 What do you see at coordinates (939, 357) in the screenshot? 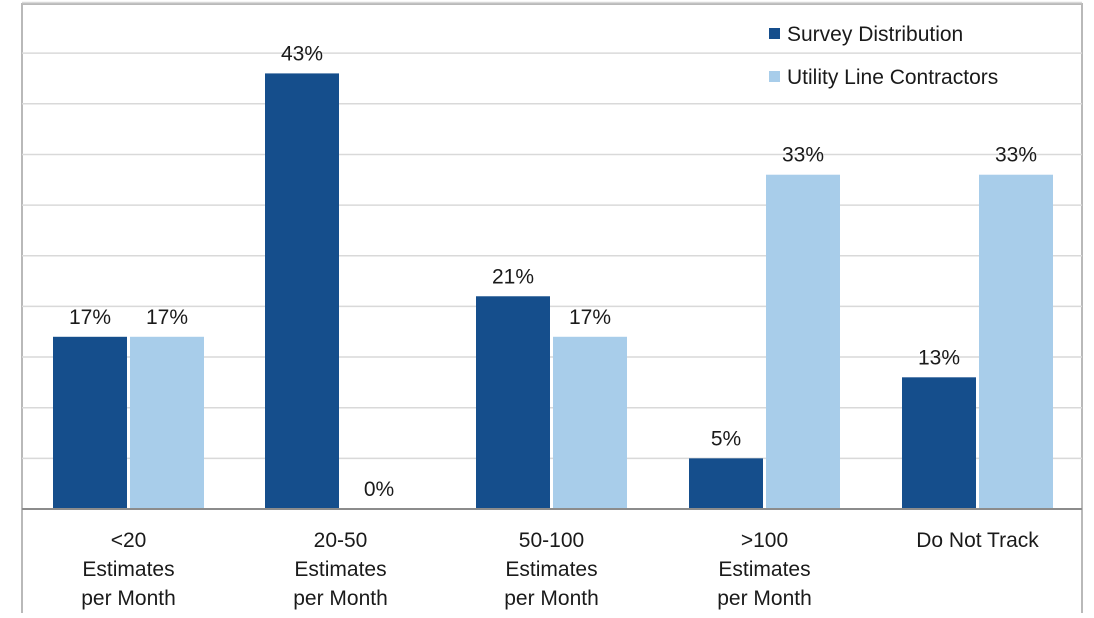
I see `data-label: 13%` at bounding box center [939, 357].